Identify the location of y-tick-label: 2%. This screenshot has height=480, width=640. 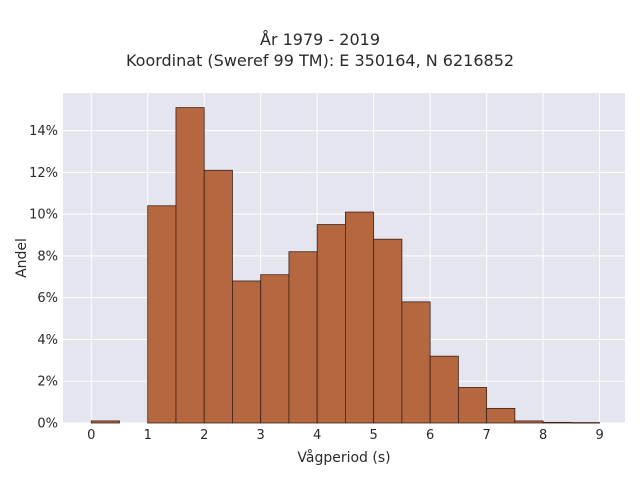
(47, 382).